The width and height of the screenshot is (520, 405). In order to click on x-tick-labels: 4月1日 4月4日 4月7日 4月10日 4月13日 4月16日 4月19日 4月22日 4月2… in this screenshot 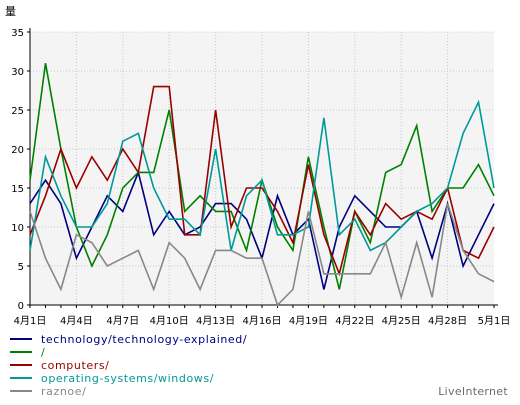, I will do `click(262, 321)`.